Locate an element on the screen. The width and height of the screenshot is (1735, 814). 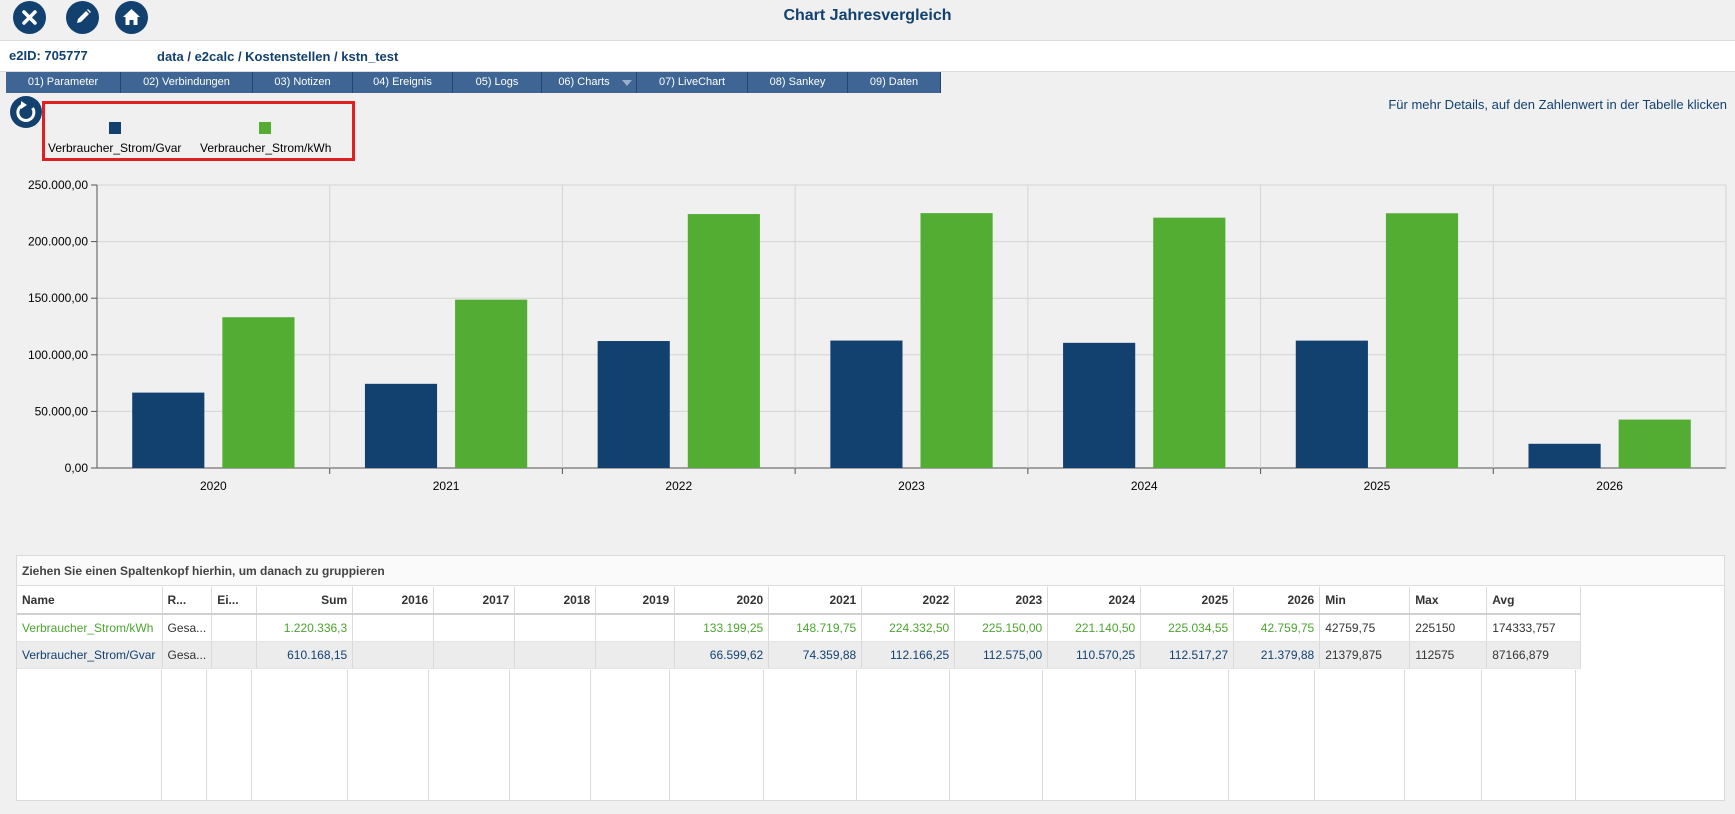
bar-gvar-2020 is located at coordinates (168, 430).